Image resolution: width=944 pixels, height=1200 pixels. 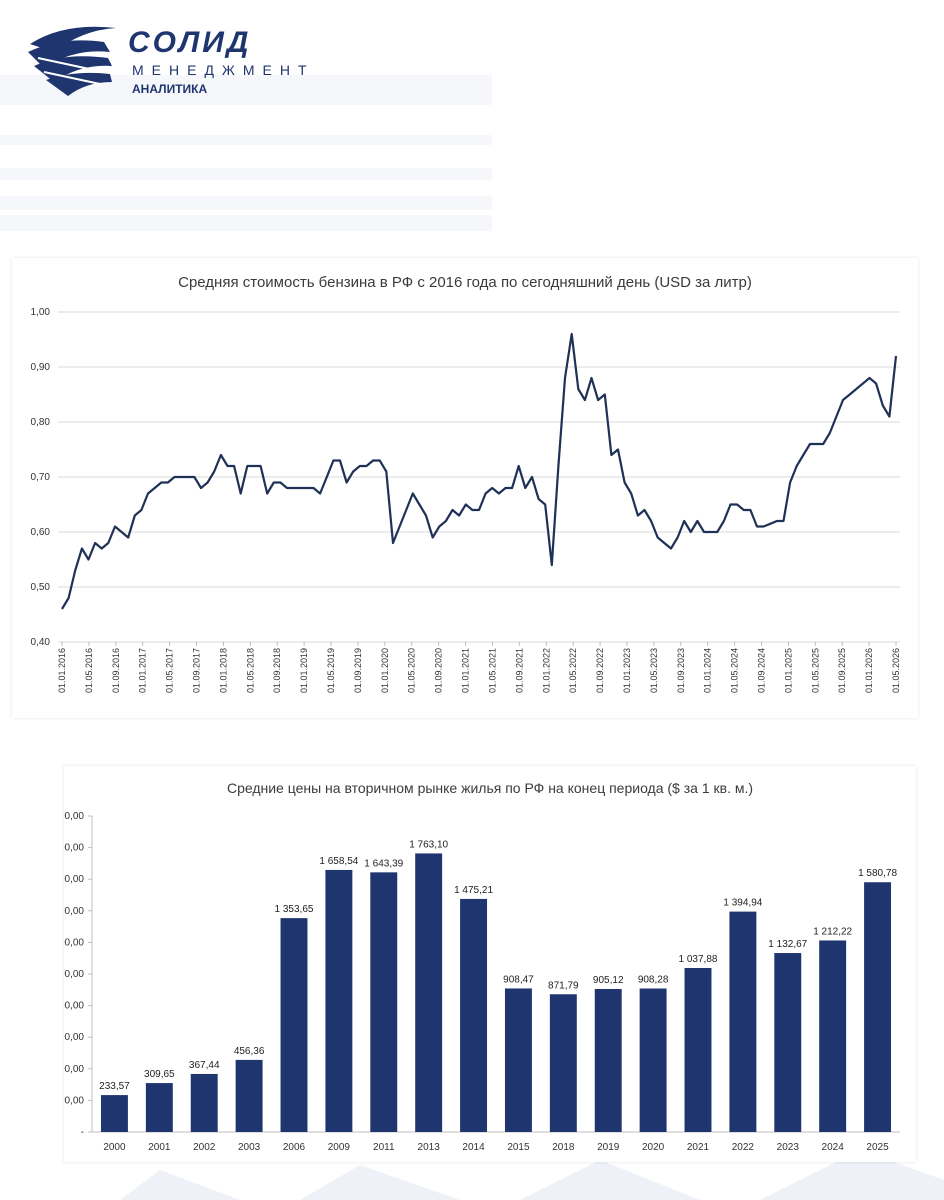 What do you see at coordinates (249, 1051) in the screenshot?
I see `bar-value-label: 456,36` at bounding box center [249, 1051].